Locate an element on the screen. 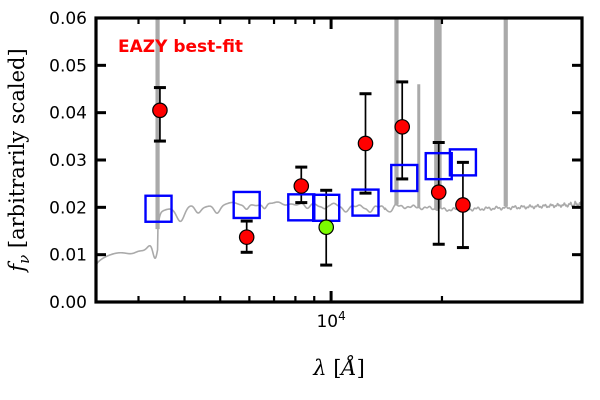  eazy-best-fit-annotation: EAZY best-fit is located at coordinates (180, 47).